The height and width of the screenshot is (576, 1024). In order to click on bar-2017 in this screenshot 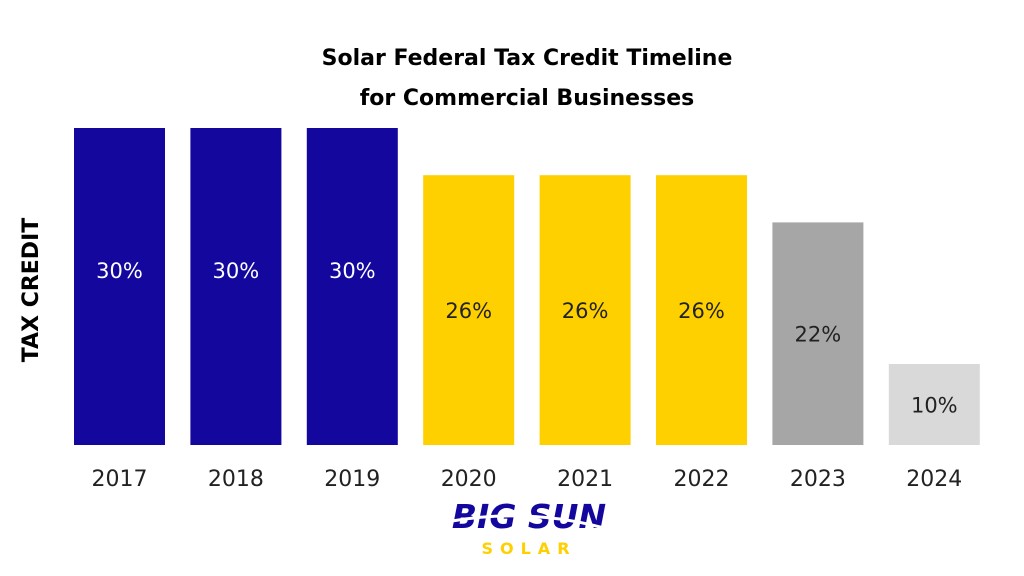, I will do `click(119, 286)`.